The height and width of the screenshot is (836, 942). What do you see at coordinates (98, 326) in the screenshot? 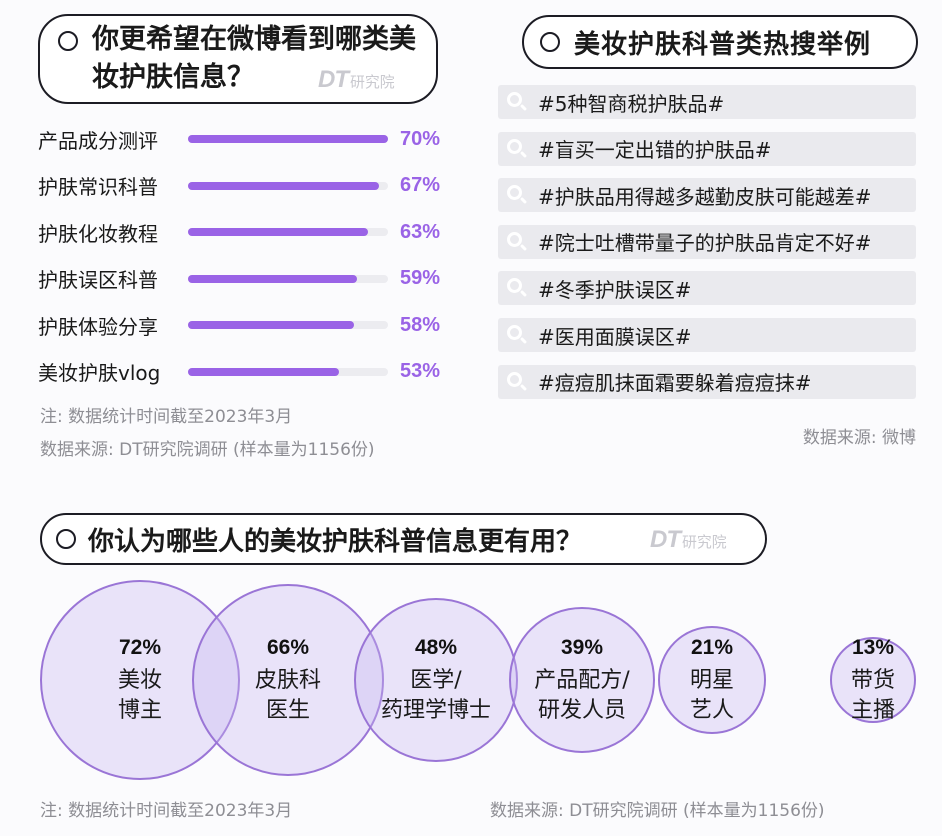
I see `bar-label: 护肤体验分享` at bounding box center [98, 326].